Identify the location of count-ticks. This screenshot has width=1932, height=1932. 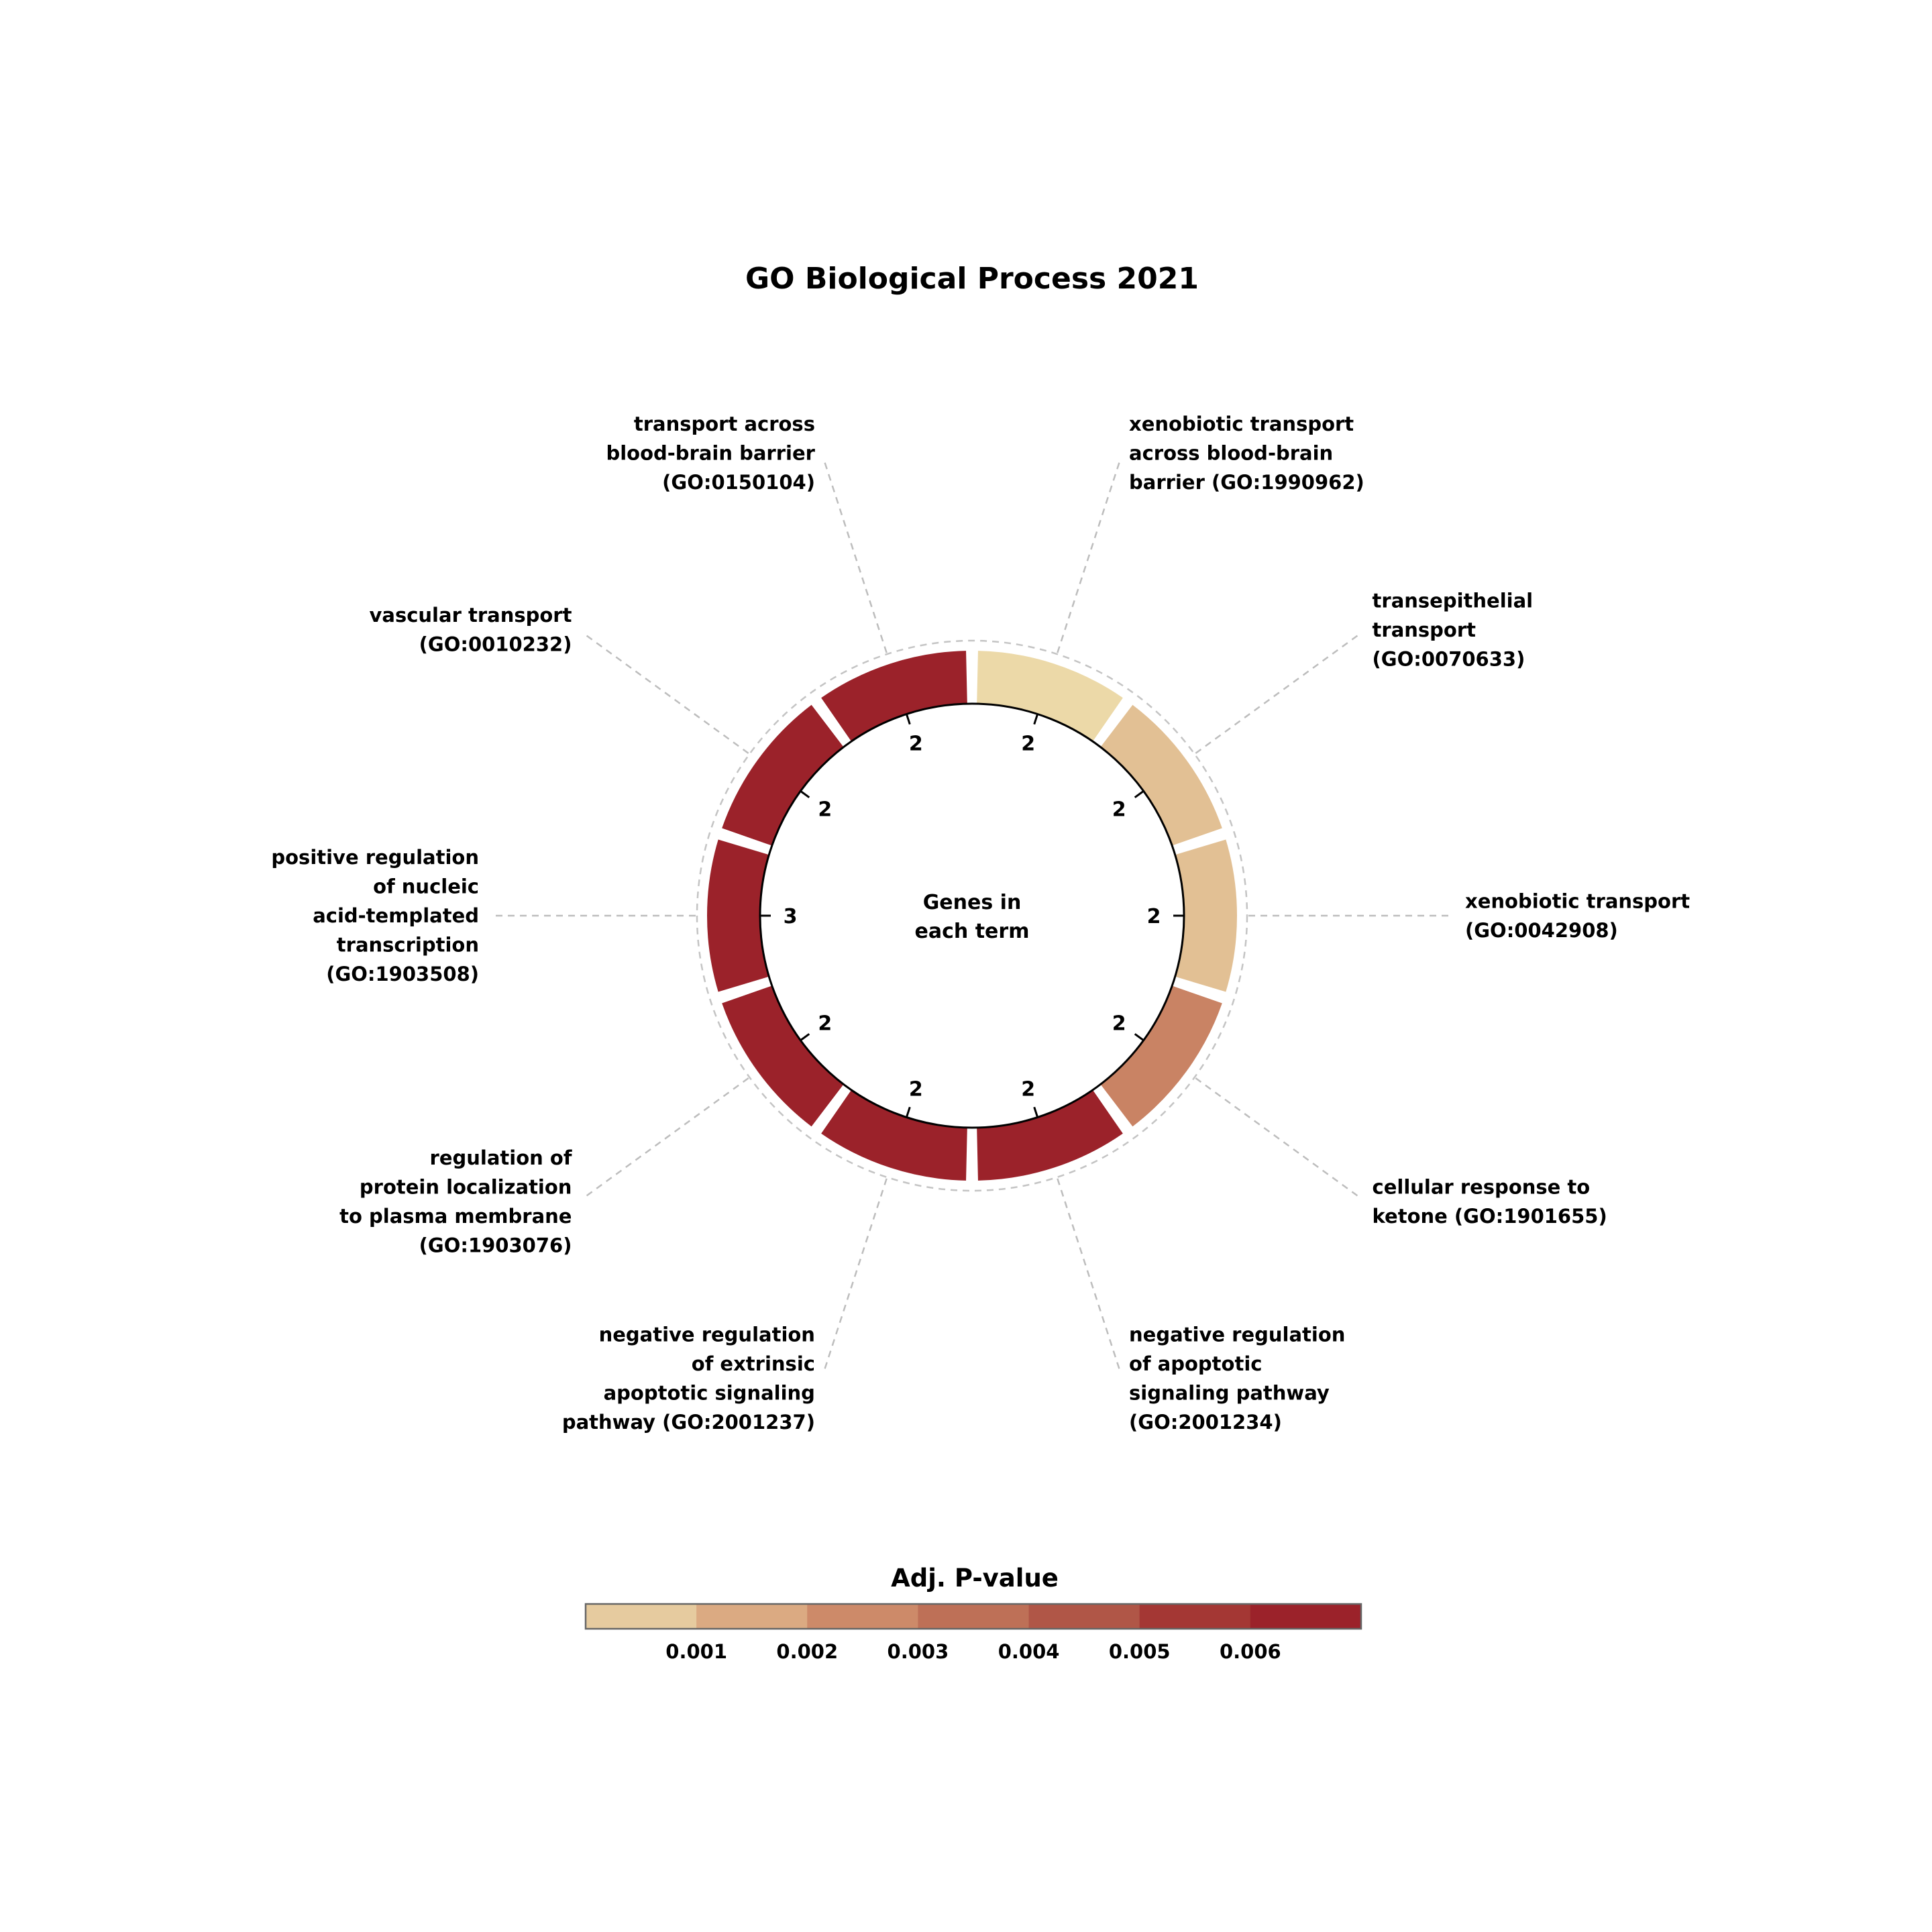
(972, 916).